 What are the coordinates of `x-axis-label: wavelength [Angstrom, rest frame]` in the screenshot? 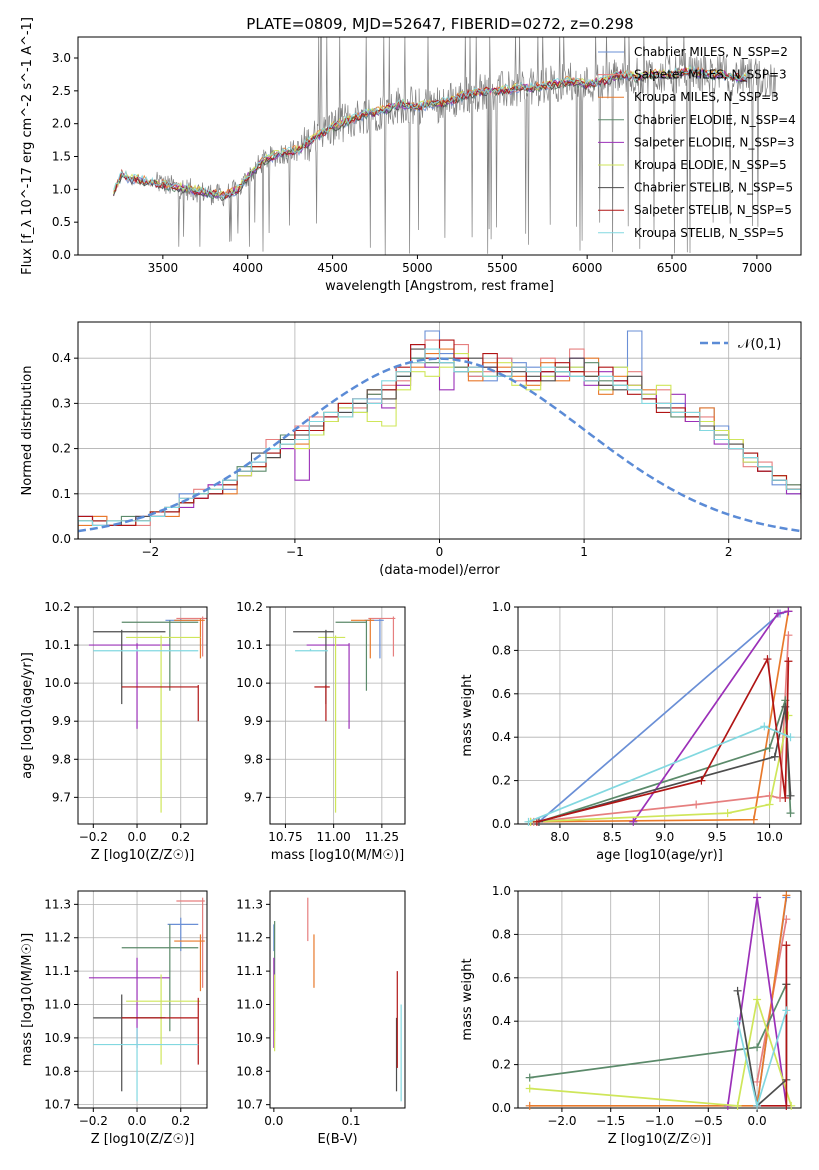 It's located at (439, 286).